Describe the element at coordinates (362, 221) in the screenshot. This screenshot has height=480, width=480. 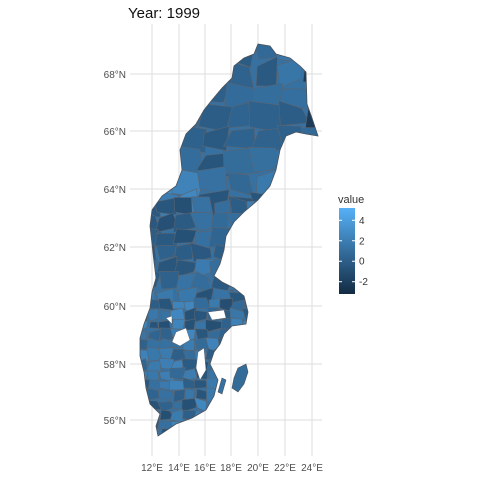
I see `legend-label: 4` at that location.